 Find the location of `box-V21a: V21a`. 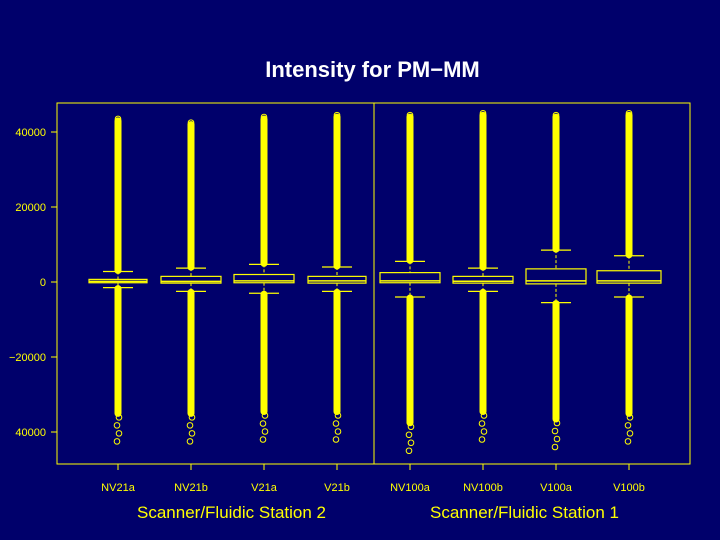

box-V21a: V21a is located at coordinates (264, 303).